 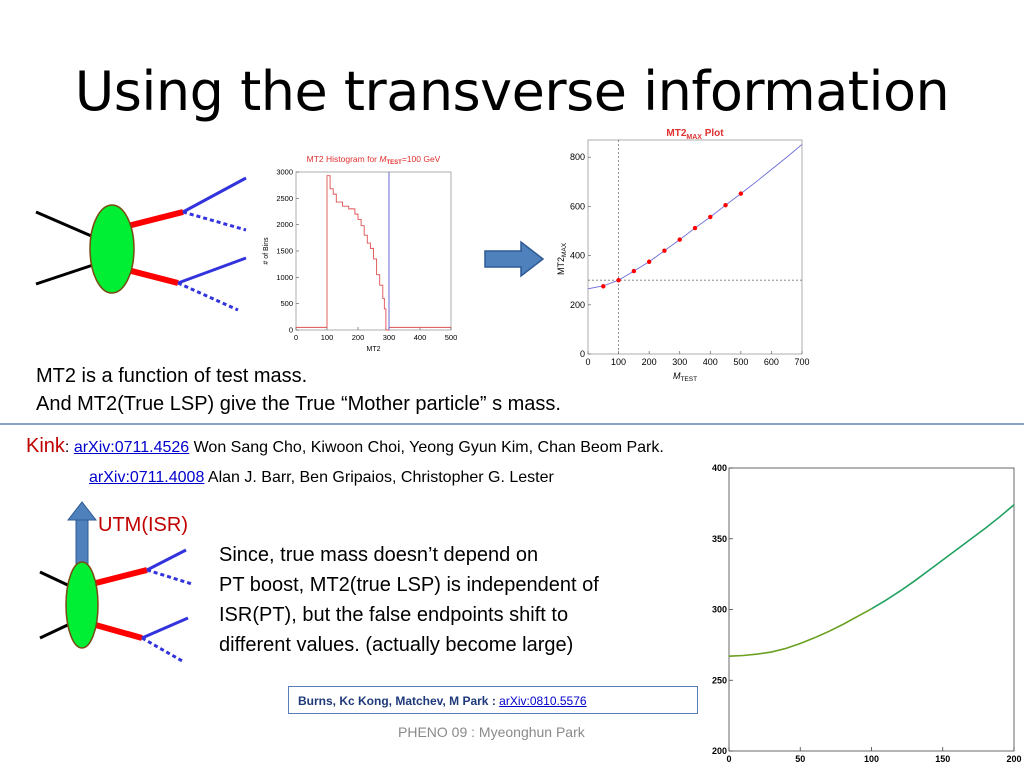 I want to click on hist-title-sub: TEST, so click(x=394, y=163).